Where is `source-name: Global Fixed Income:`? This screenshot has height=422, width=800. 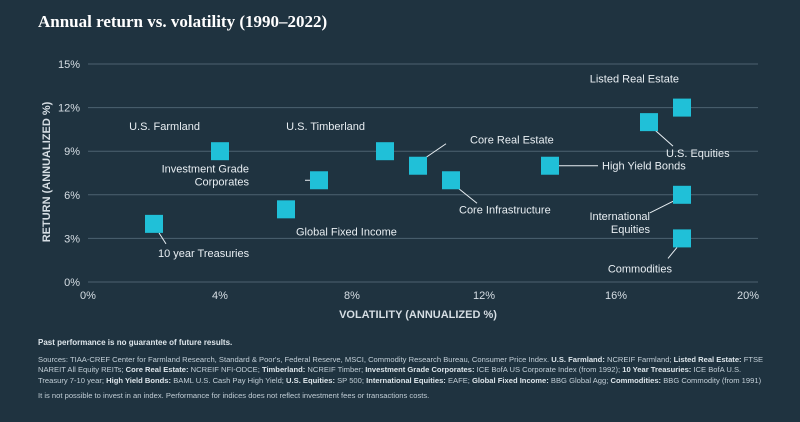
source-name: Global Fixed Income: is located at coordinates (509, 380).